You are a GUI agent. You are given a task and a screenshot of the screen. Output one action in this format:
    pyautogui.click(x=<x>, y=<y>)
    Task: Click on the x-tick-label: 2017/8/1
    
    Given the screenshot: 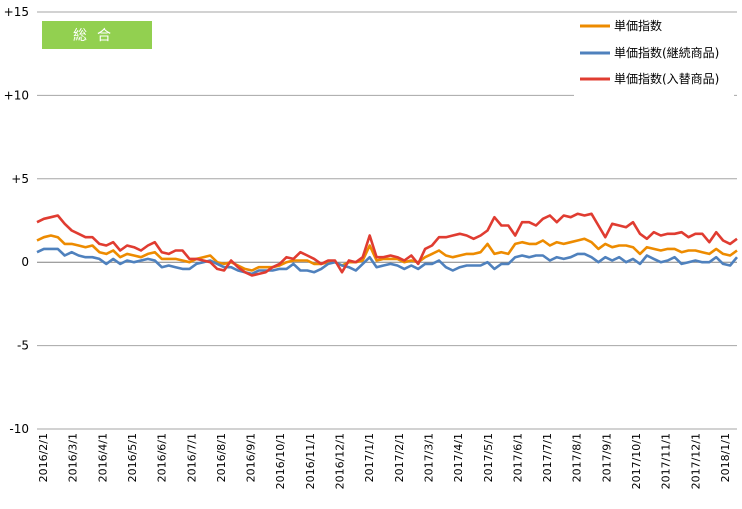 What is the action you would take?
    pyautogui.click(x=577, y=457)
    